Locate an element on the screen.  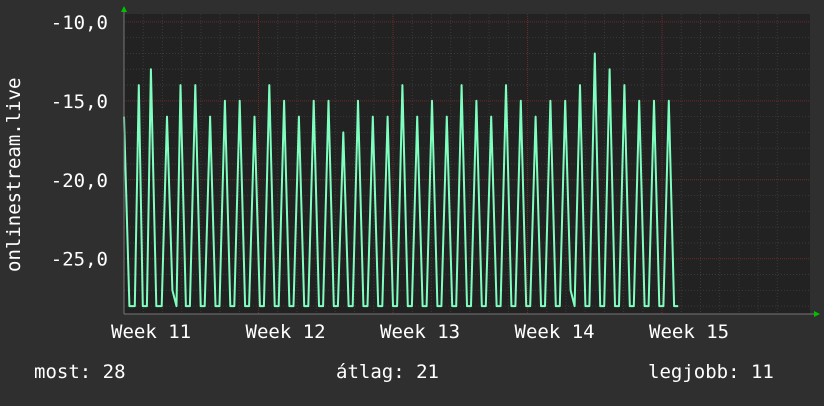
y-tick-label: -20,0 is located at coordinates (79, 181).